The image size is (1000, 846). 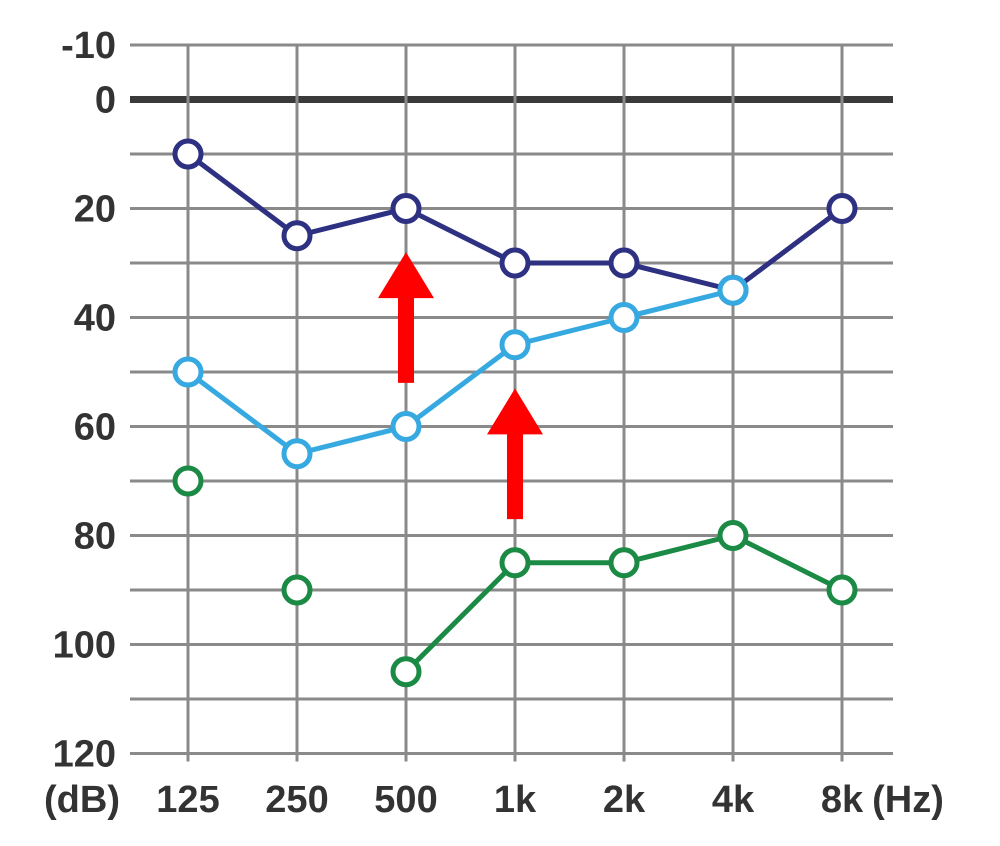 What do you see at coordinates (84, 400) in the screenshot?
I see `y-axis-ticks: -10 0 20 40 60 80 100 120` at bounding box center [84, 400].